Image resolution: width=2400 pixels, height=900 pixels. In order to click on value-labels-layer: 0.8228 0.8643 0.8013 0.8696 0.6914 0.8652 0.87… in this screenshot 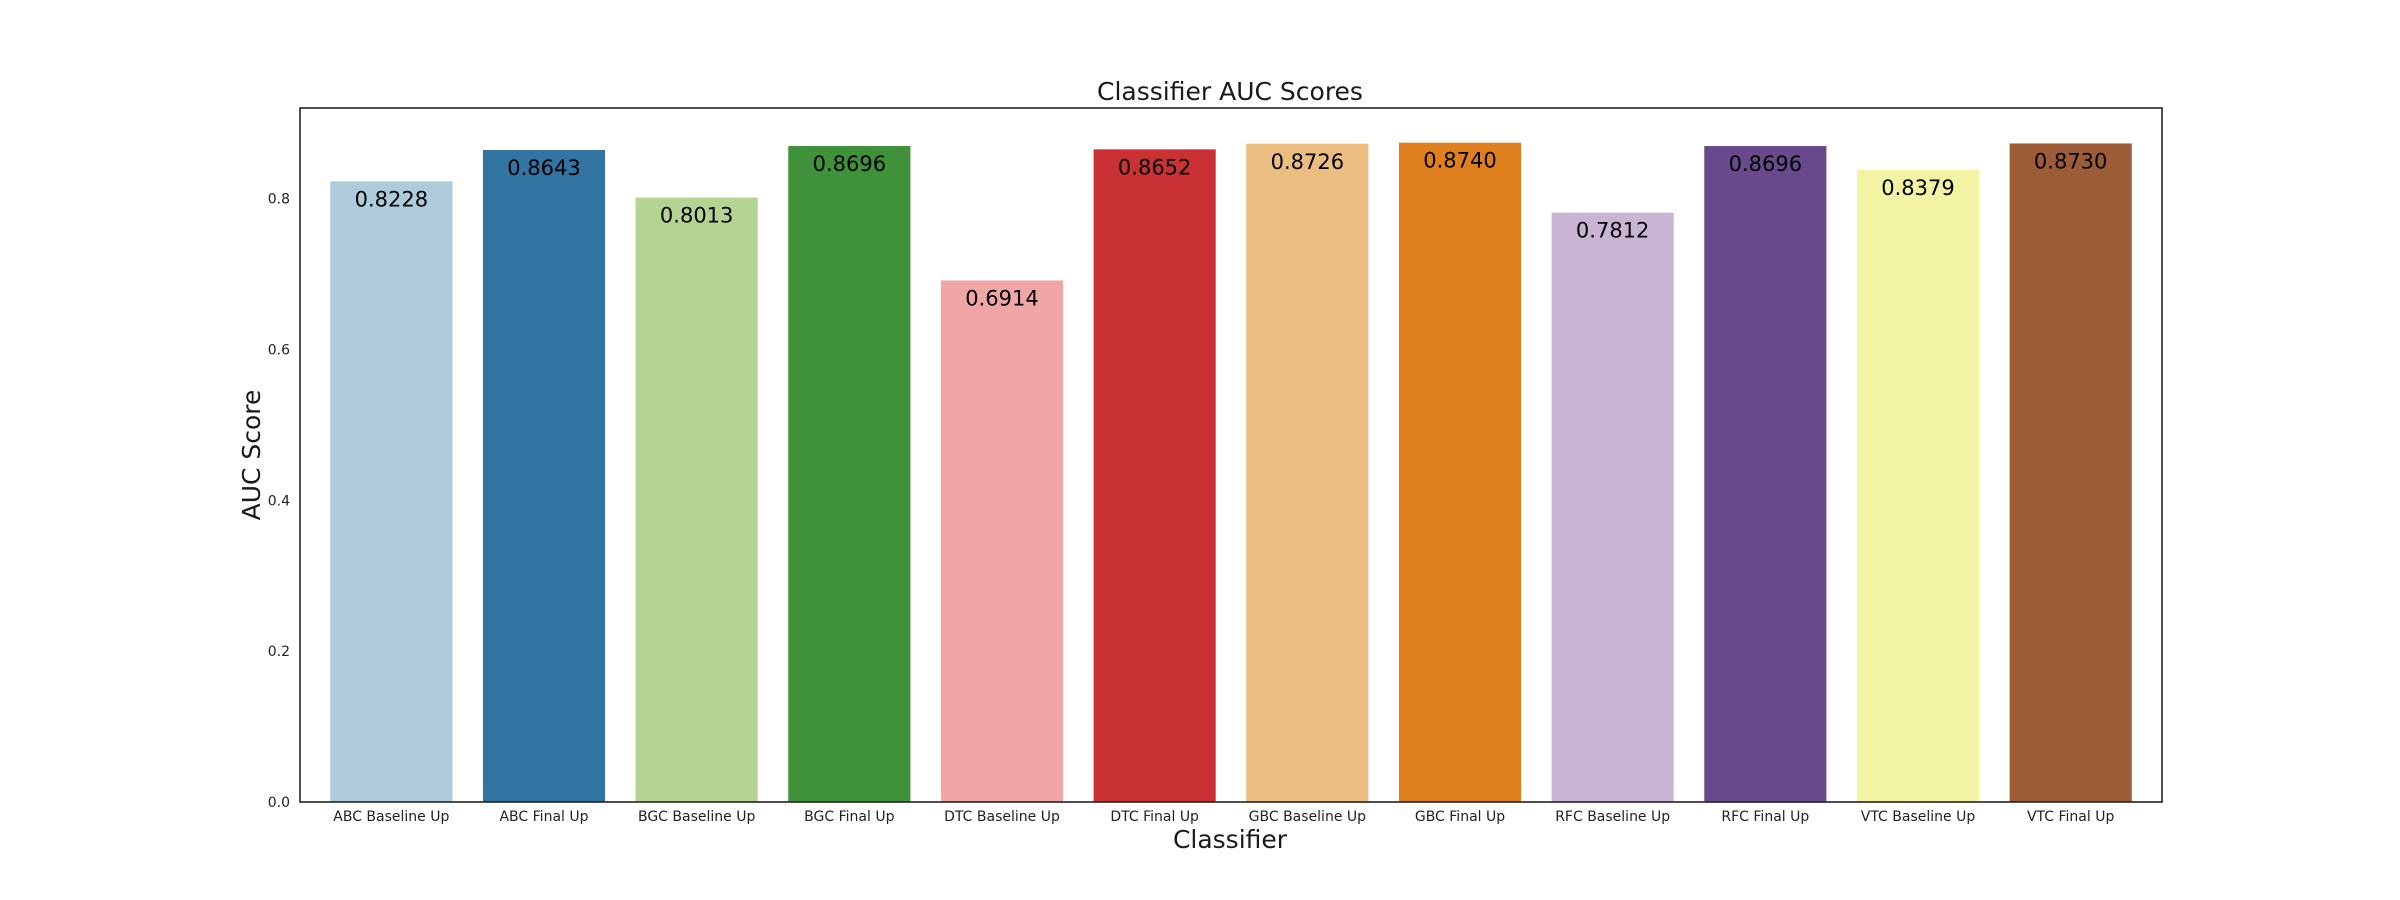, I will do `click(1231, 230)`.